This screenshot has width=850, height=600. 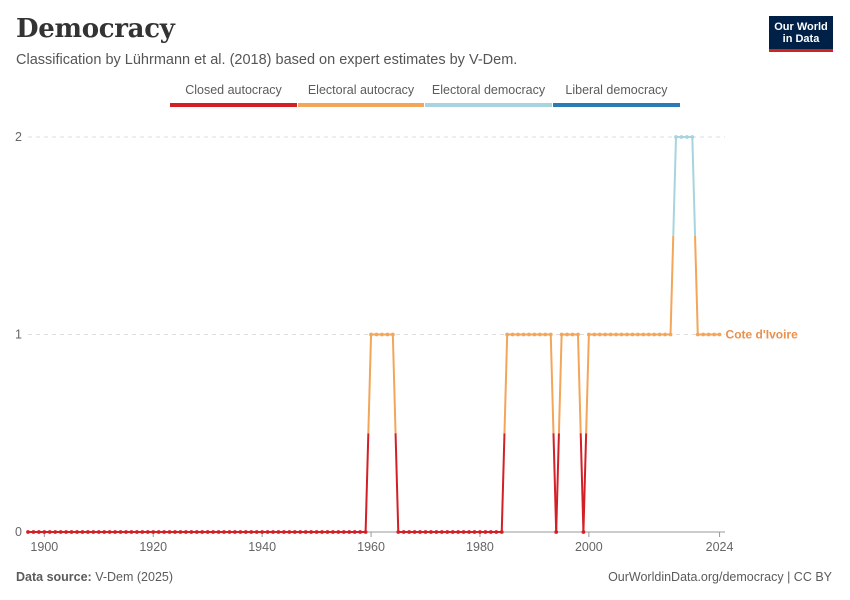 I want to click on source-label: Data source:, so click(x=54, y=577).